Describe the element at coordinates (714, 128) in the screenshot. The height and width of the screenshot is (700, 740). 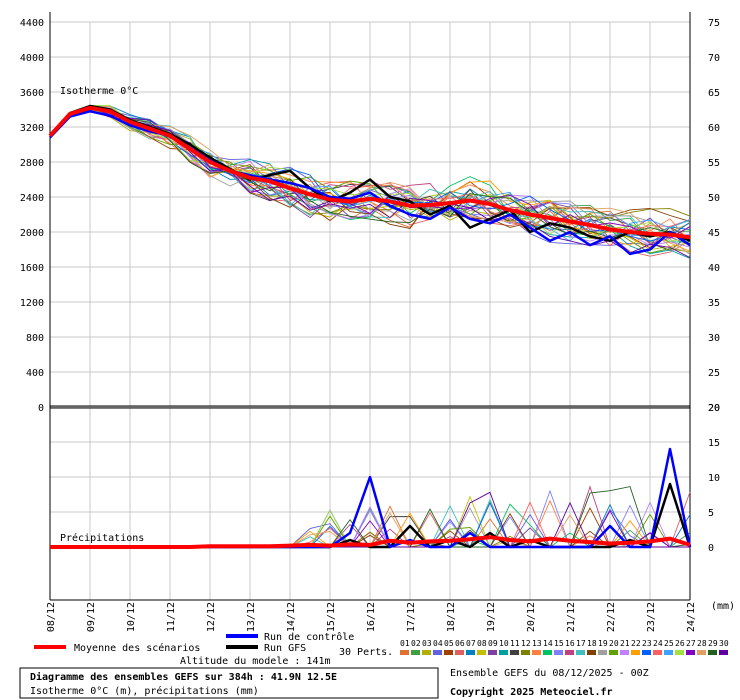
I see `precip-upper-tick-label: 60` at that location.